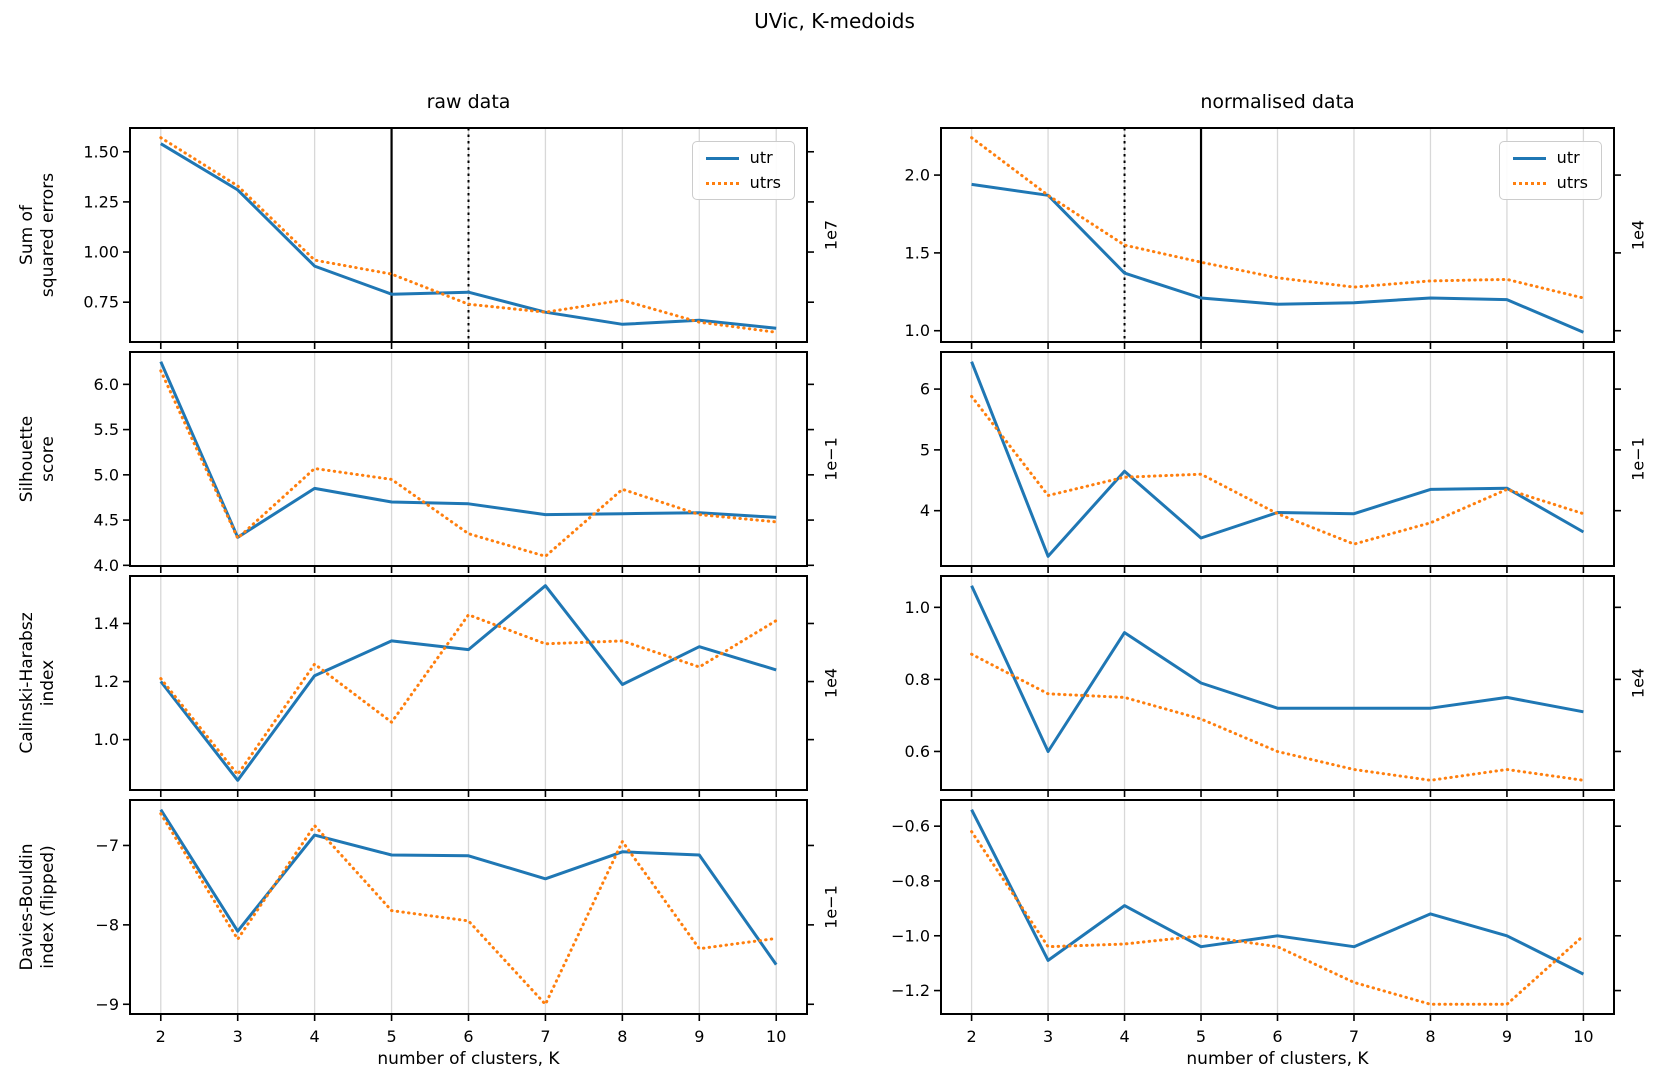 This screenshot has height=1091, width=1669. What do you see at coordinates (106, 681) in the screenshot?
I see `y-tick-label: 1.2` at bounding box center [106, 681].